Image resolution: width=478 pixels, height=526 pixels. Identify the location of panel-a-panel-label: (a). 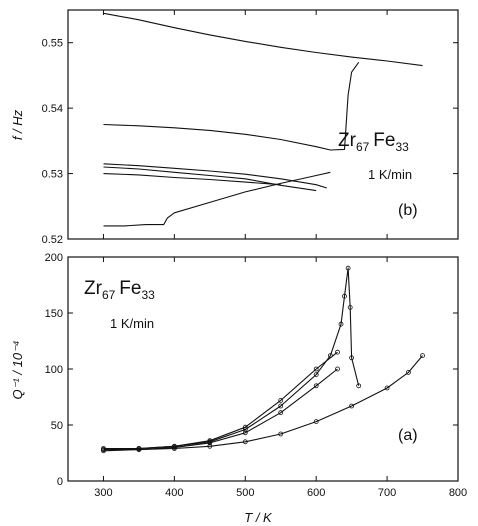
(408, 435).